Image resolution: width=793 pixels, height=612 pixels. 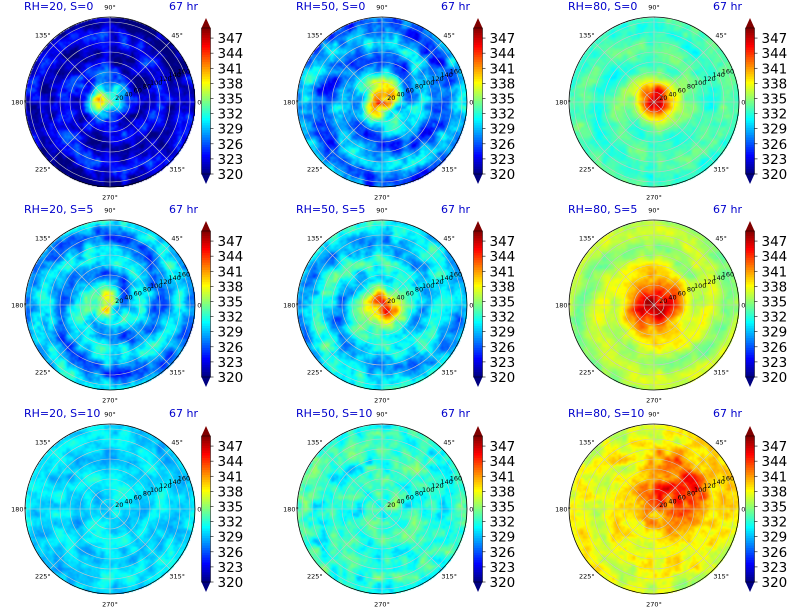 What do you see at coordinates (119, 301) in the screenshot?
I see `radial-tick-label: 20` at bounding box center [119, 301].